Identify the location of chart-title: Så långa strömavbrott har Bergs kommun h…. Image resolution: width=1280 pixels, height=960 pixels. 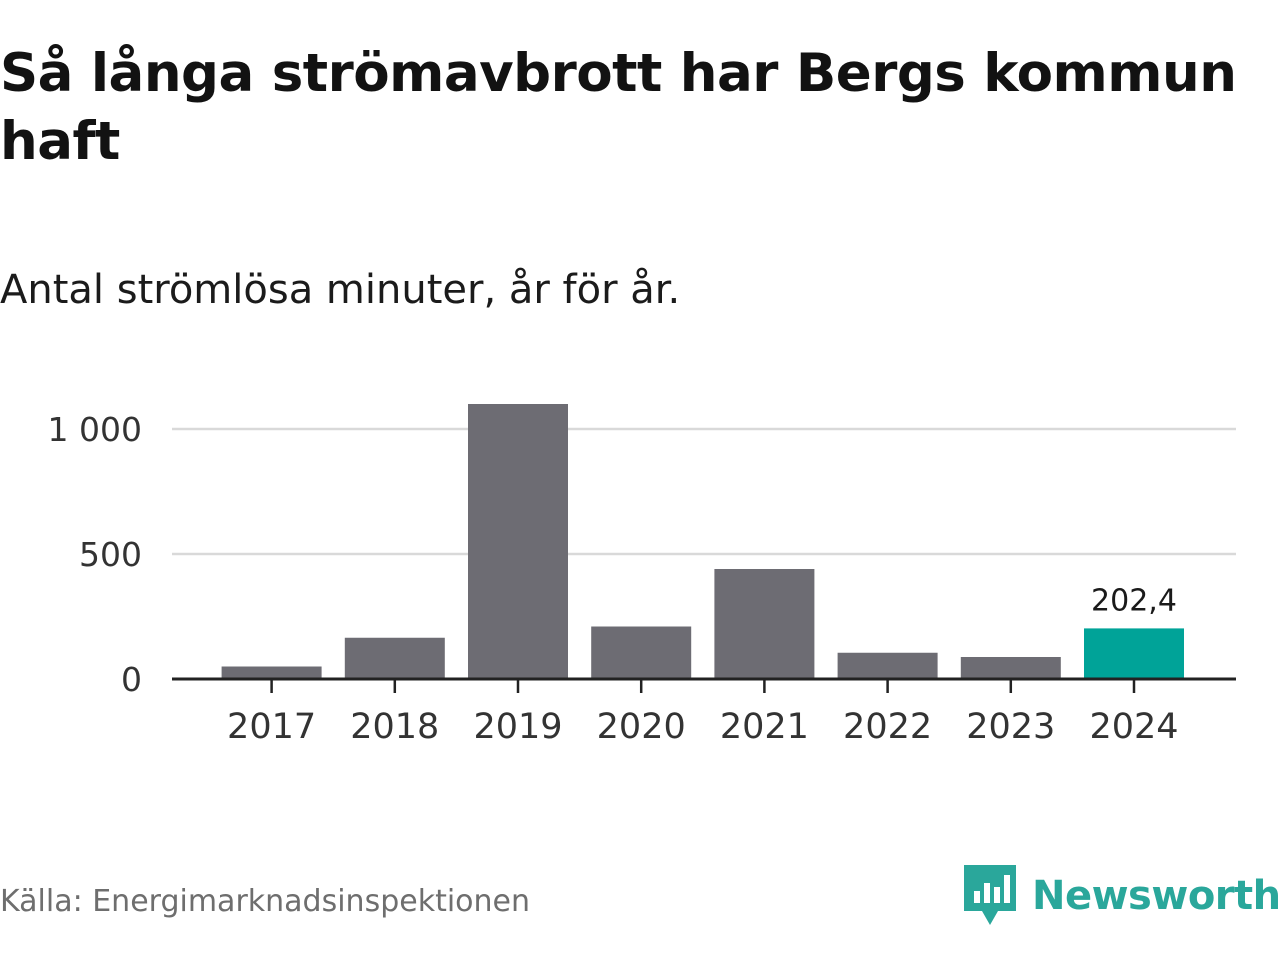
(618, 107).